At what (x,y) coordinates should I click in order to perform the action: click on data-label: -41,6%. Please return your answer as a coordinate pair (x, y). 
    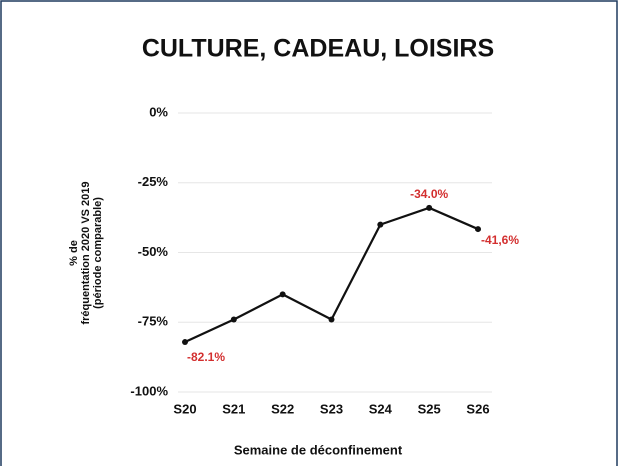
    Looking at the image, I should click on (500, 240).